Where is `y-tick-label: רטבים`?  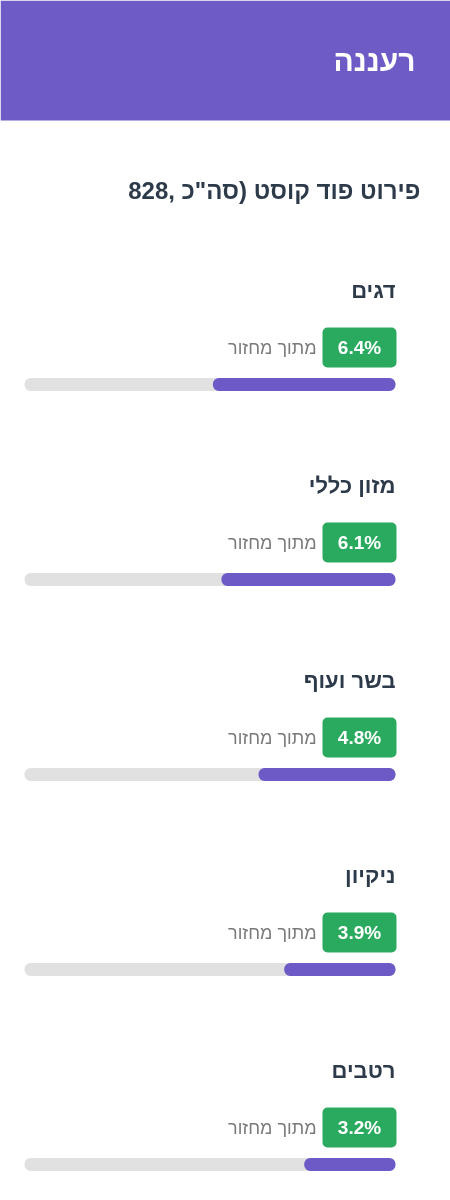
y-tick-label: רטבים is located at coordinates (363, 1070).